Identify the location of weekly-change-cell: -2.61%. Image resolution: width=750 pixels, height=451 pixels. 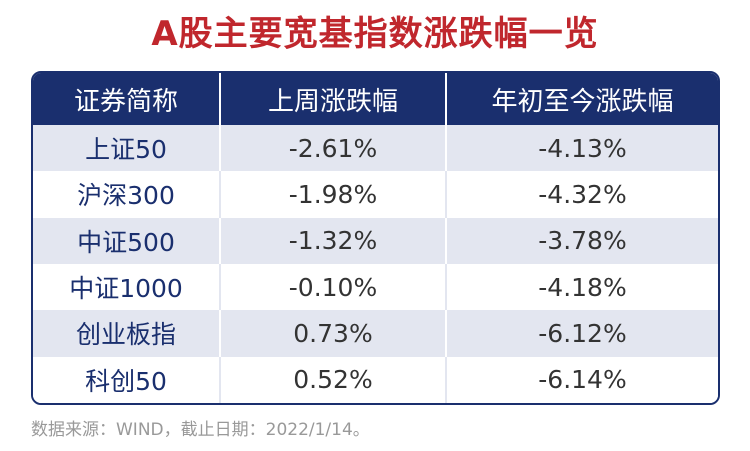
(332, 148).